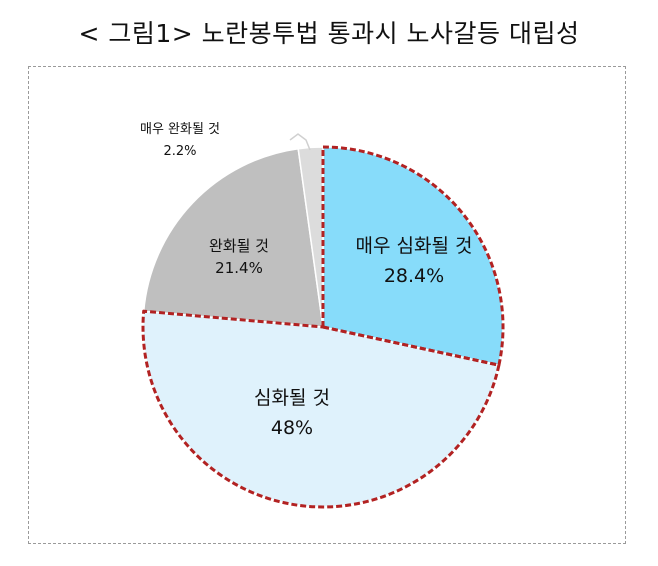  I want to click on highlight-border, so click(413, 256).